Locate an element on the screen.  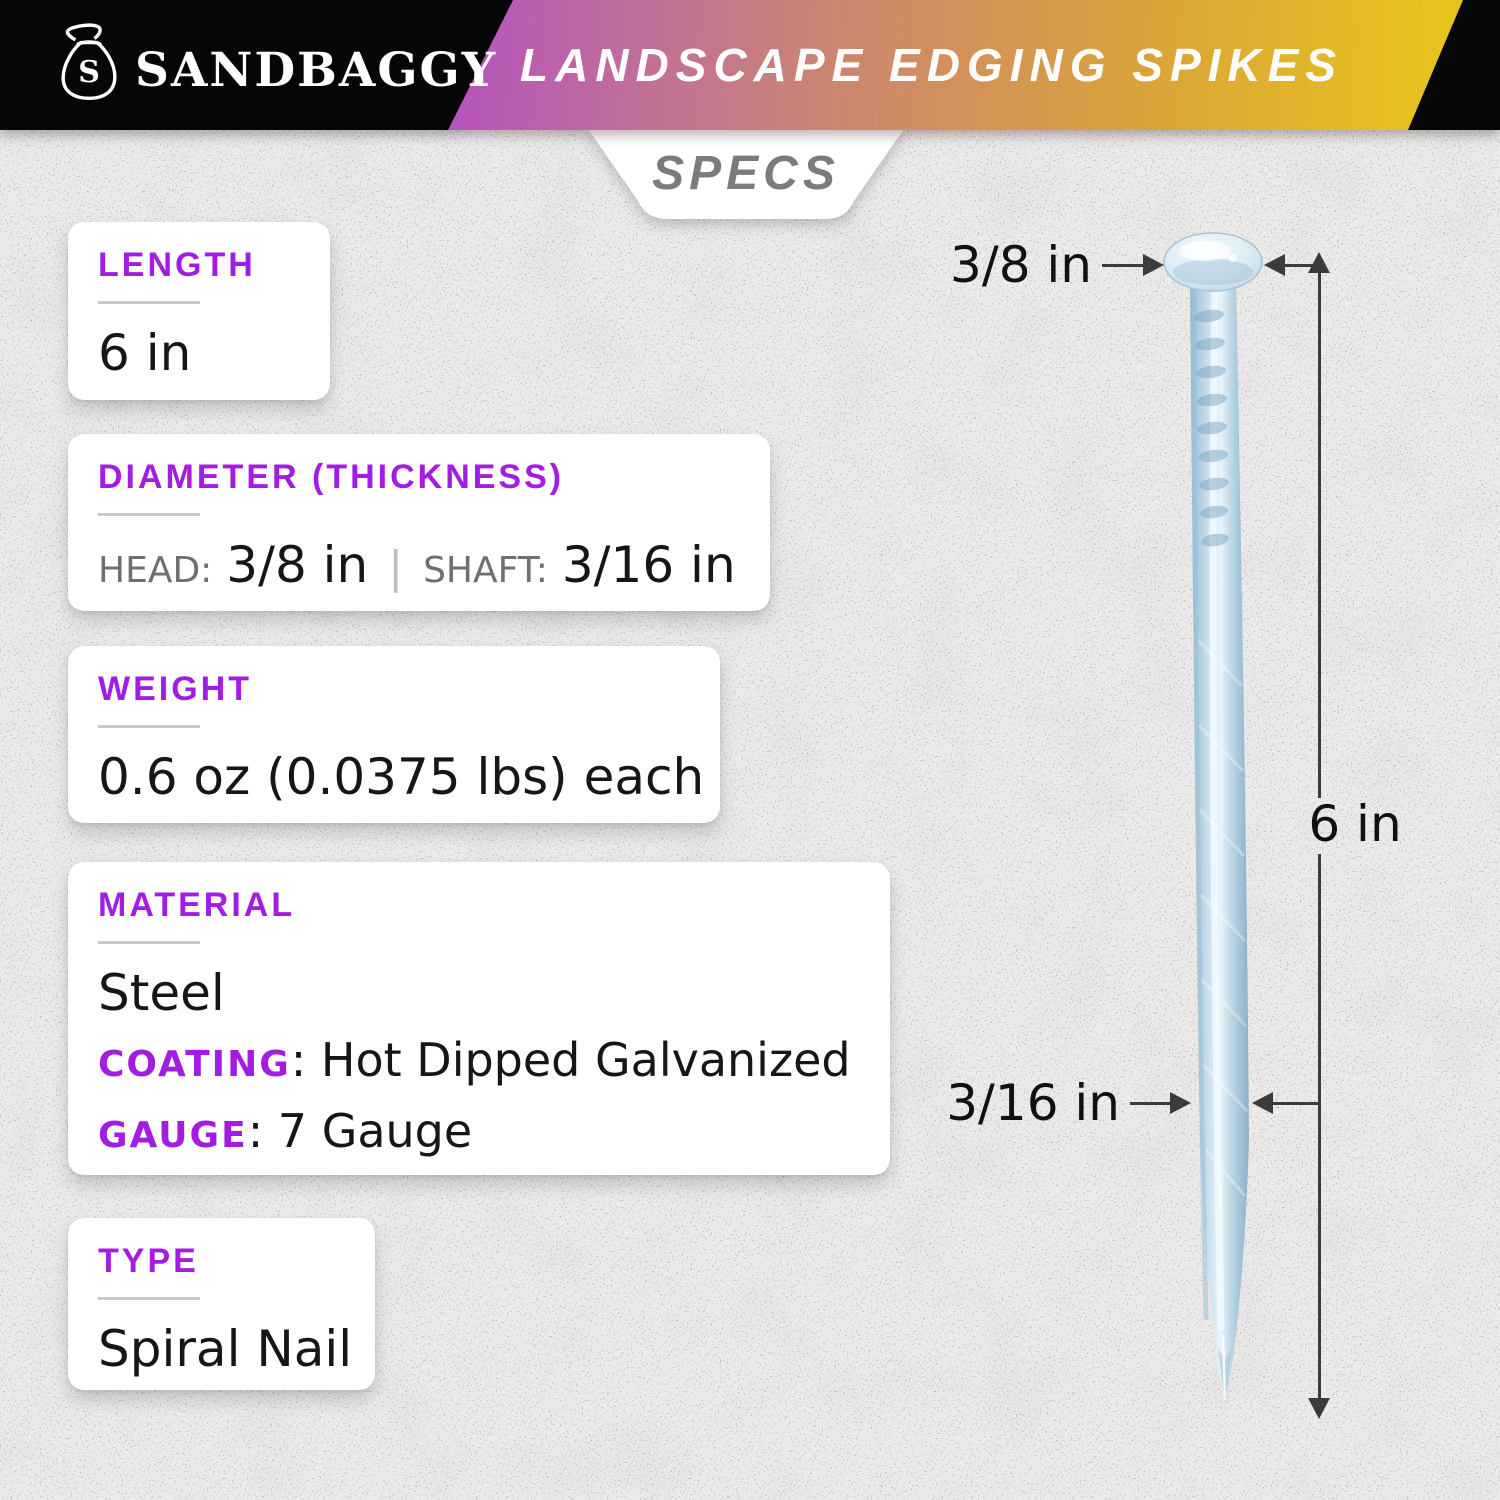
coating-row: COATING : Hot Dipped Galvanized is located at coordinates (494, 1062).